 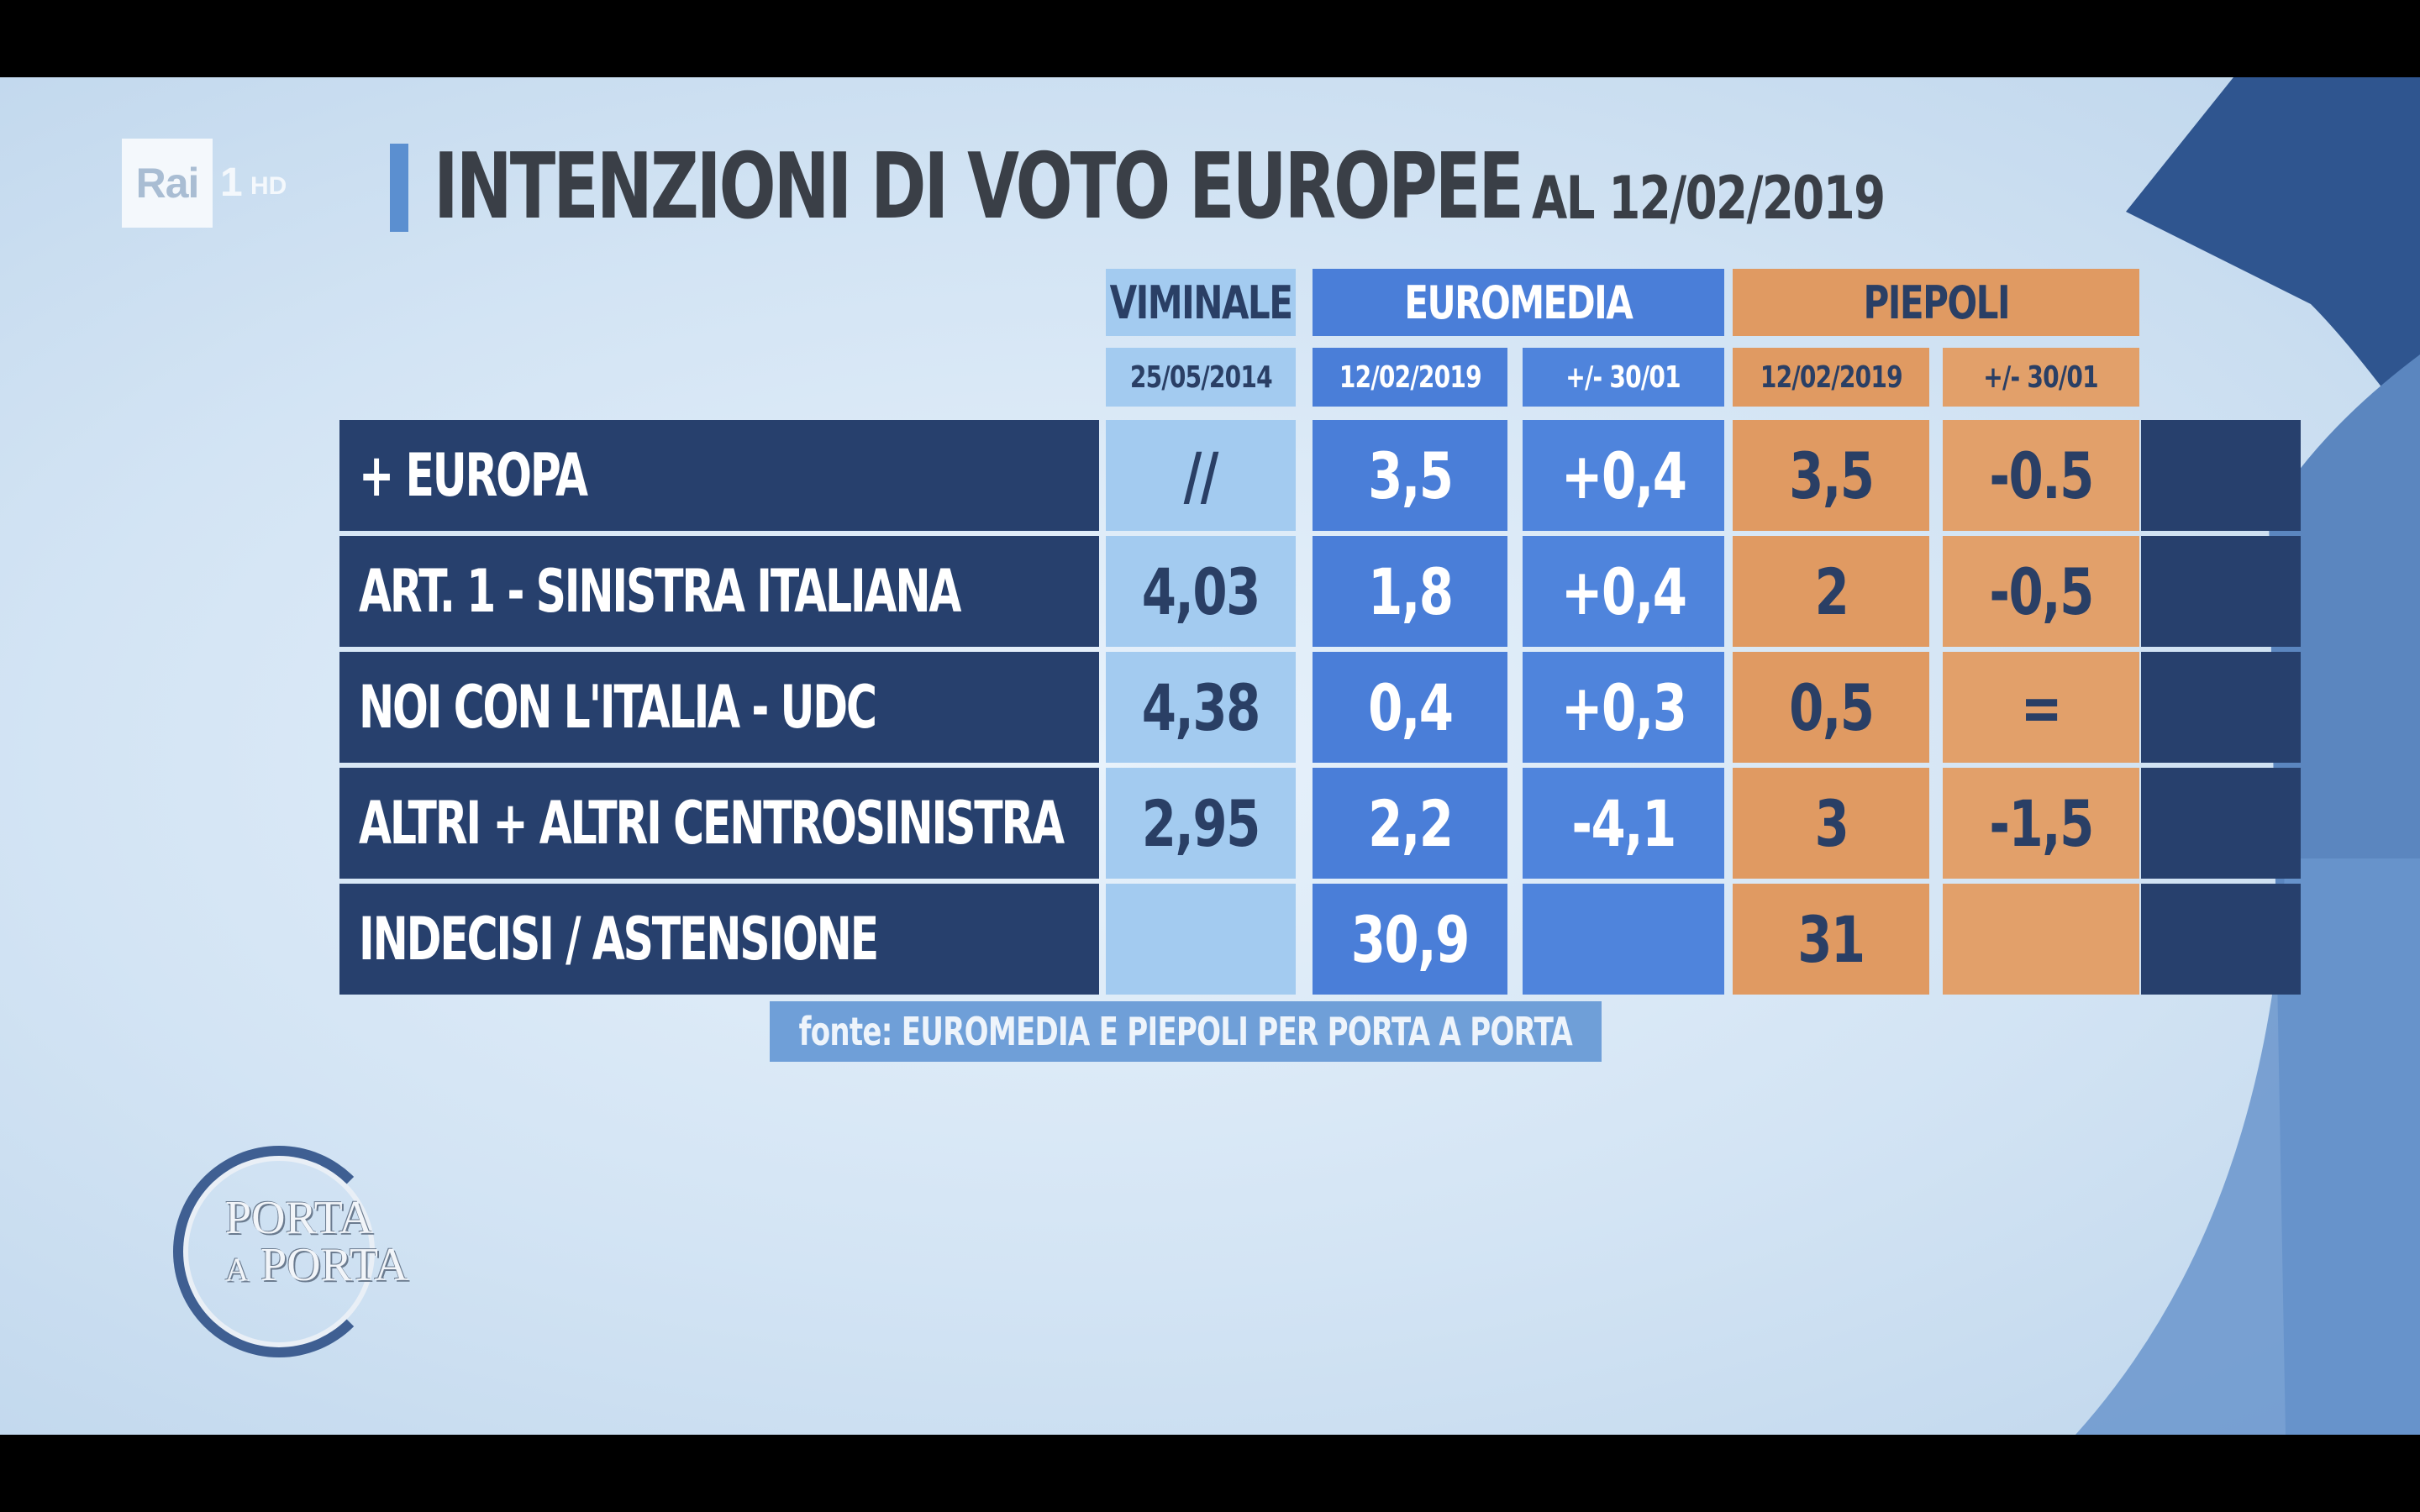 I want to click on cell-euromedia: 2,2, so click(x=1410, y=823).